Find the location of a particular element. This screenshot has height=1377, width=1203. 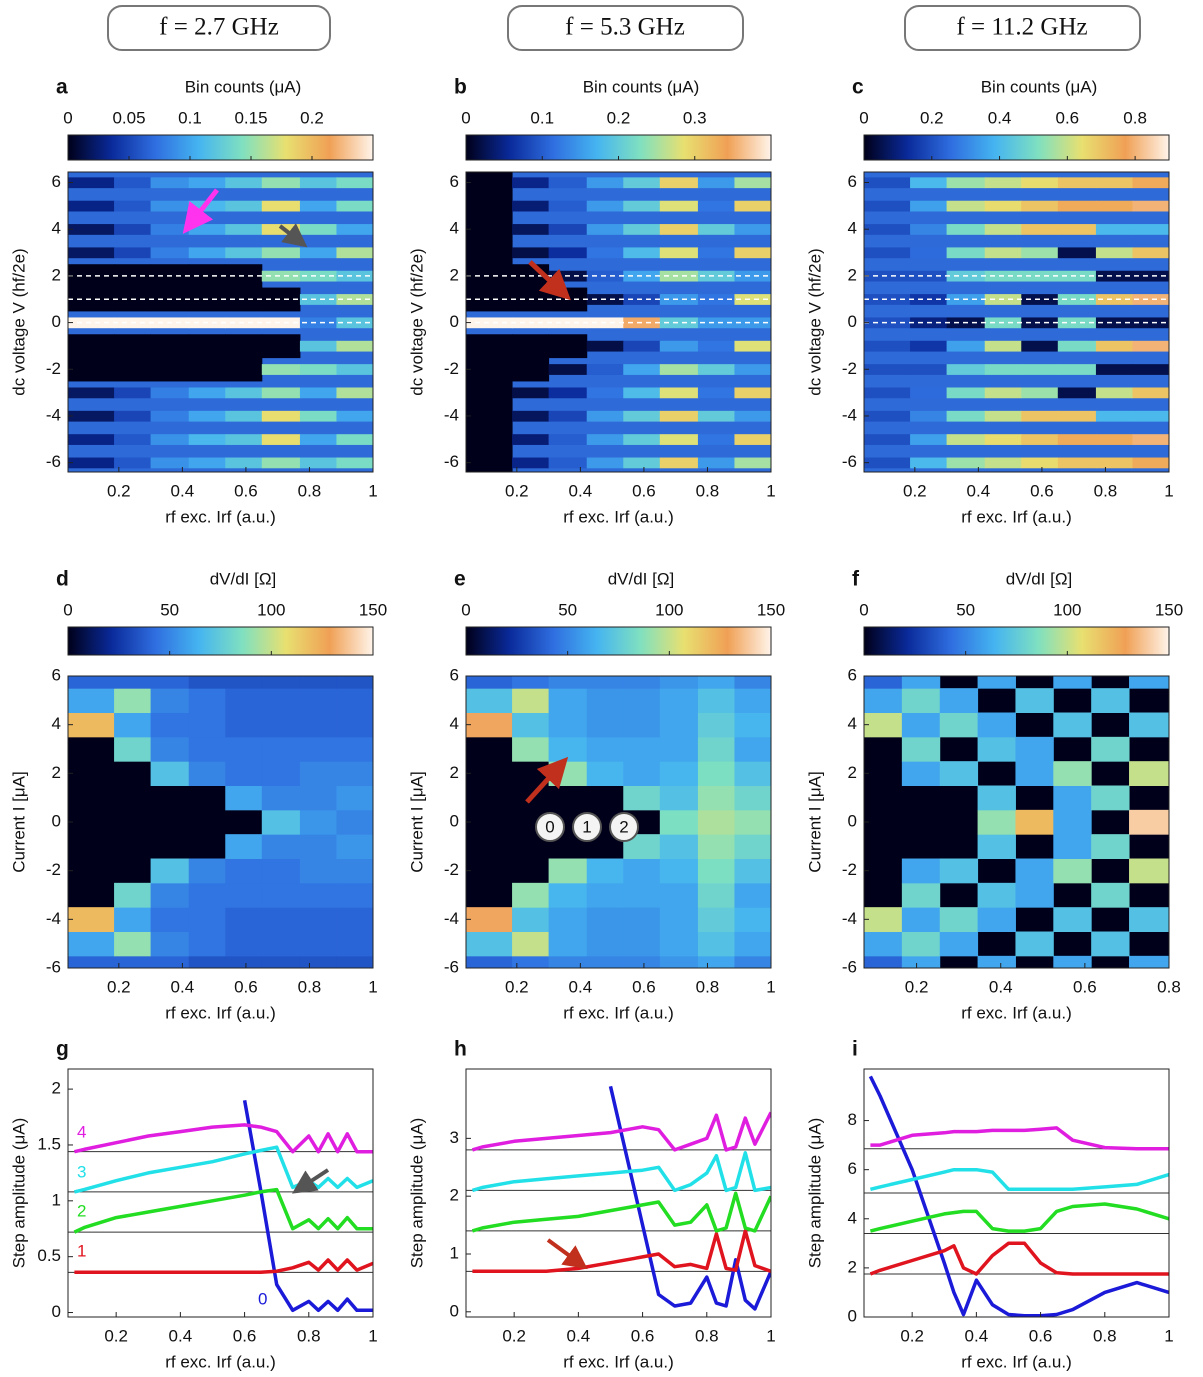

panel-letter: d is located at coordinates (62, 579).